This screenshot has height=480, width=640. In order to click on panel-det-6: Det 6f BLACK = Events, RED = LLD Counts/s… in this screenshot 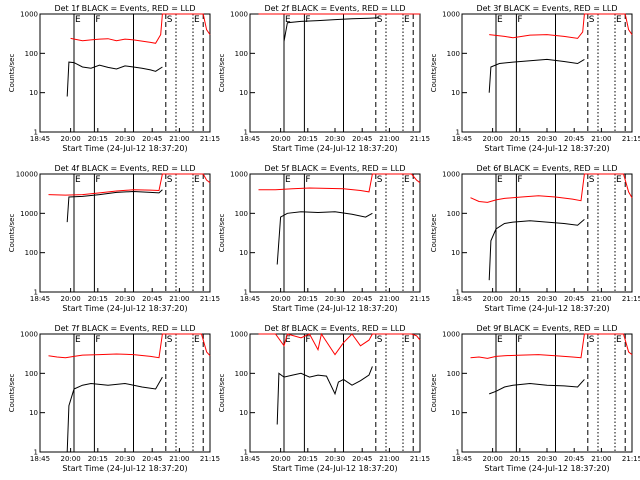, I will do `click(535, 238)`.